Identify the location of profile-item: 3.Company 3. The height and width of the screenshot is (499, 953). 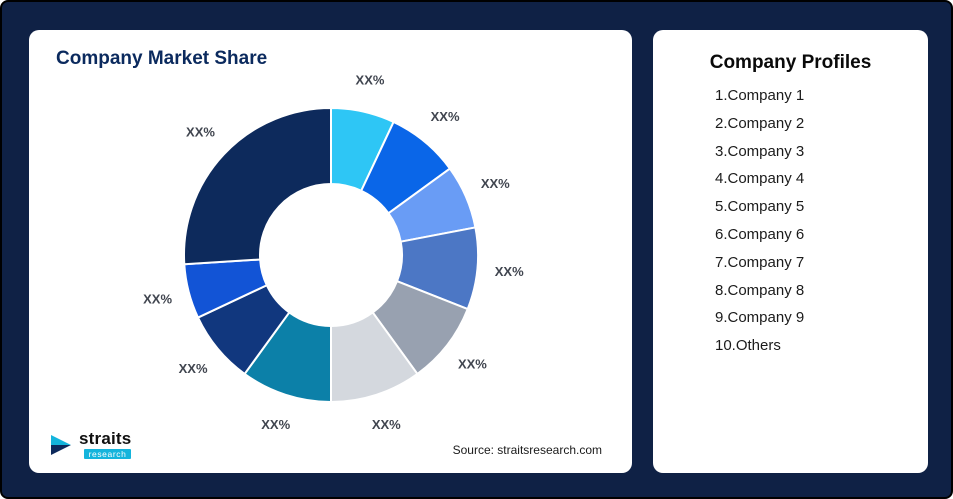
(760, 151).